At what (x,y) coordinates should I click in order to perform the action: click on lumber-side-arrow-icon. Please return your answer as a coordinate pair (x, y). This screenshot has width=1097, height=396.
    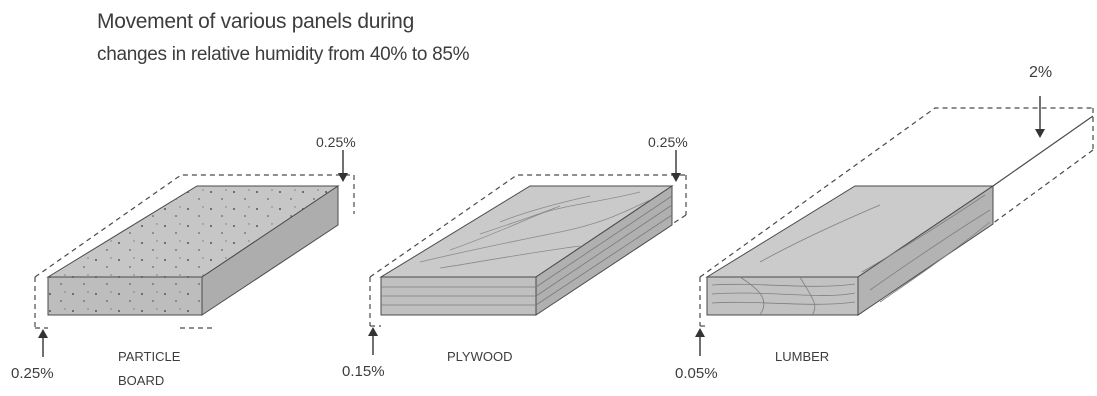
    Looking at the image, I should click on (700, 332).